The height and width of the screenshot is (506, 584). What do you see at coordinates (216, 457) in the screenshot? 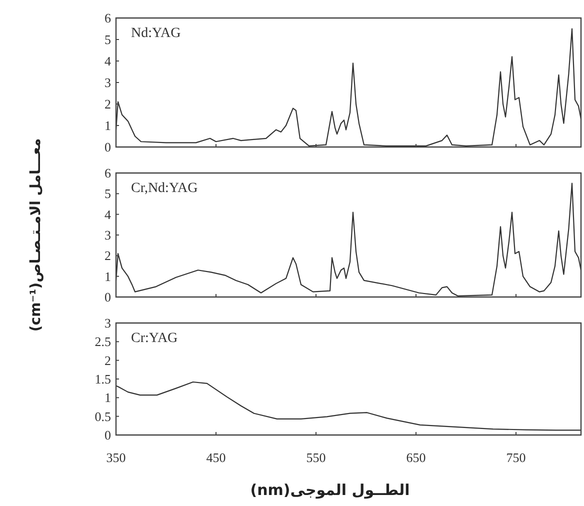
I see `x-tick-label: 450` at bounding box center [216, 457].